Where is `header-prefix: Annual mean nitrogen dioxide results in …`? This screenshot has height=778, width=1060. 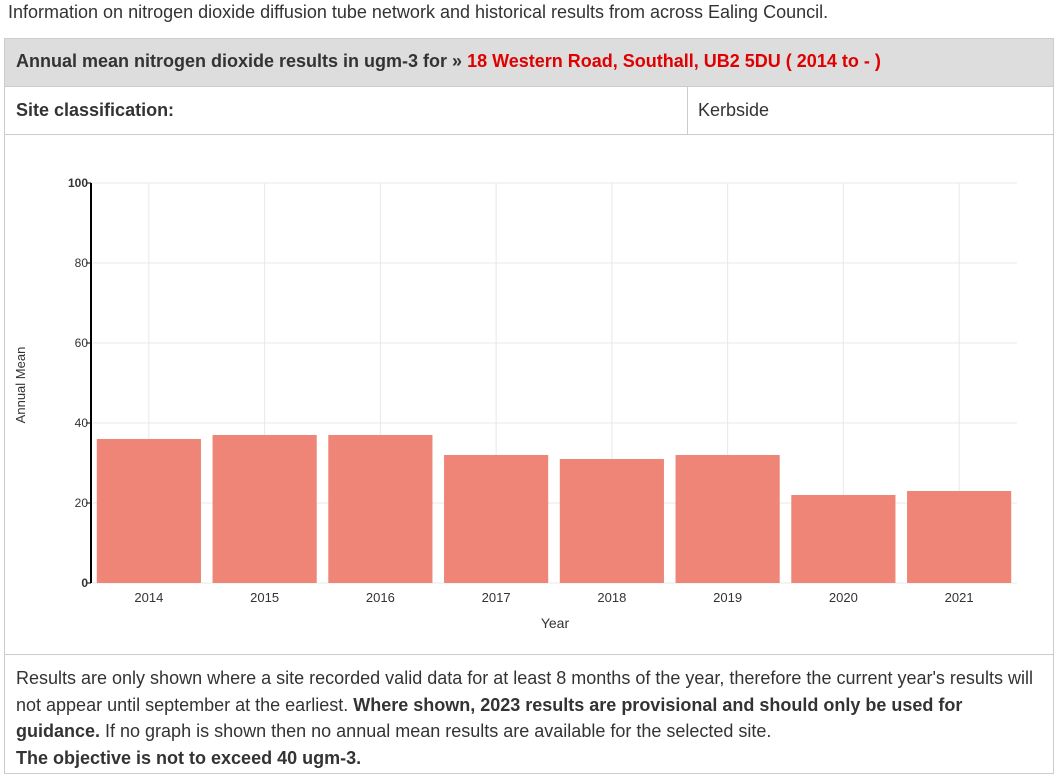
header-prefix: Annual mean nitrogen dioxide results in … is located at coordinates (242, 61).